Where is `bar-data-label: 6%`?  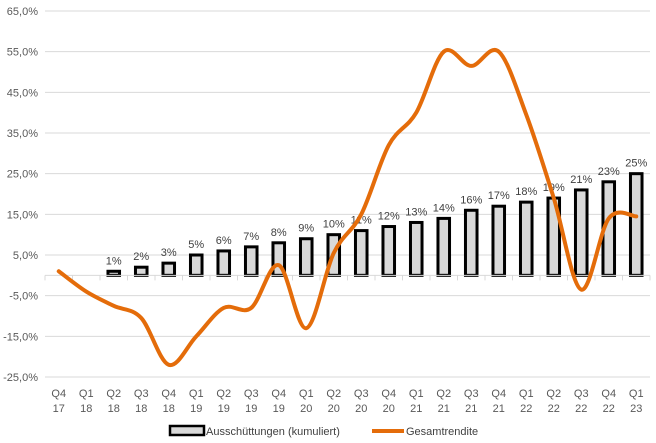 bar-data-label: 6% is located at coordinates (224, 241).